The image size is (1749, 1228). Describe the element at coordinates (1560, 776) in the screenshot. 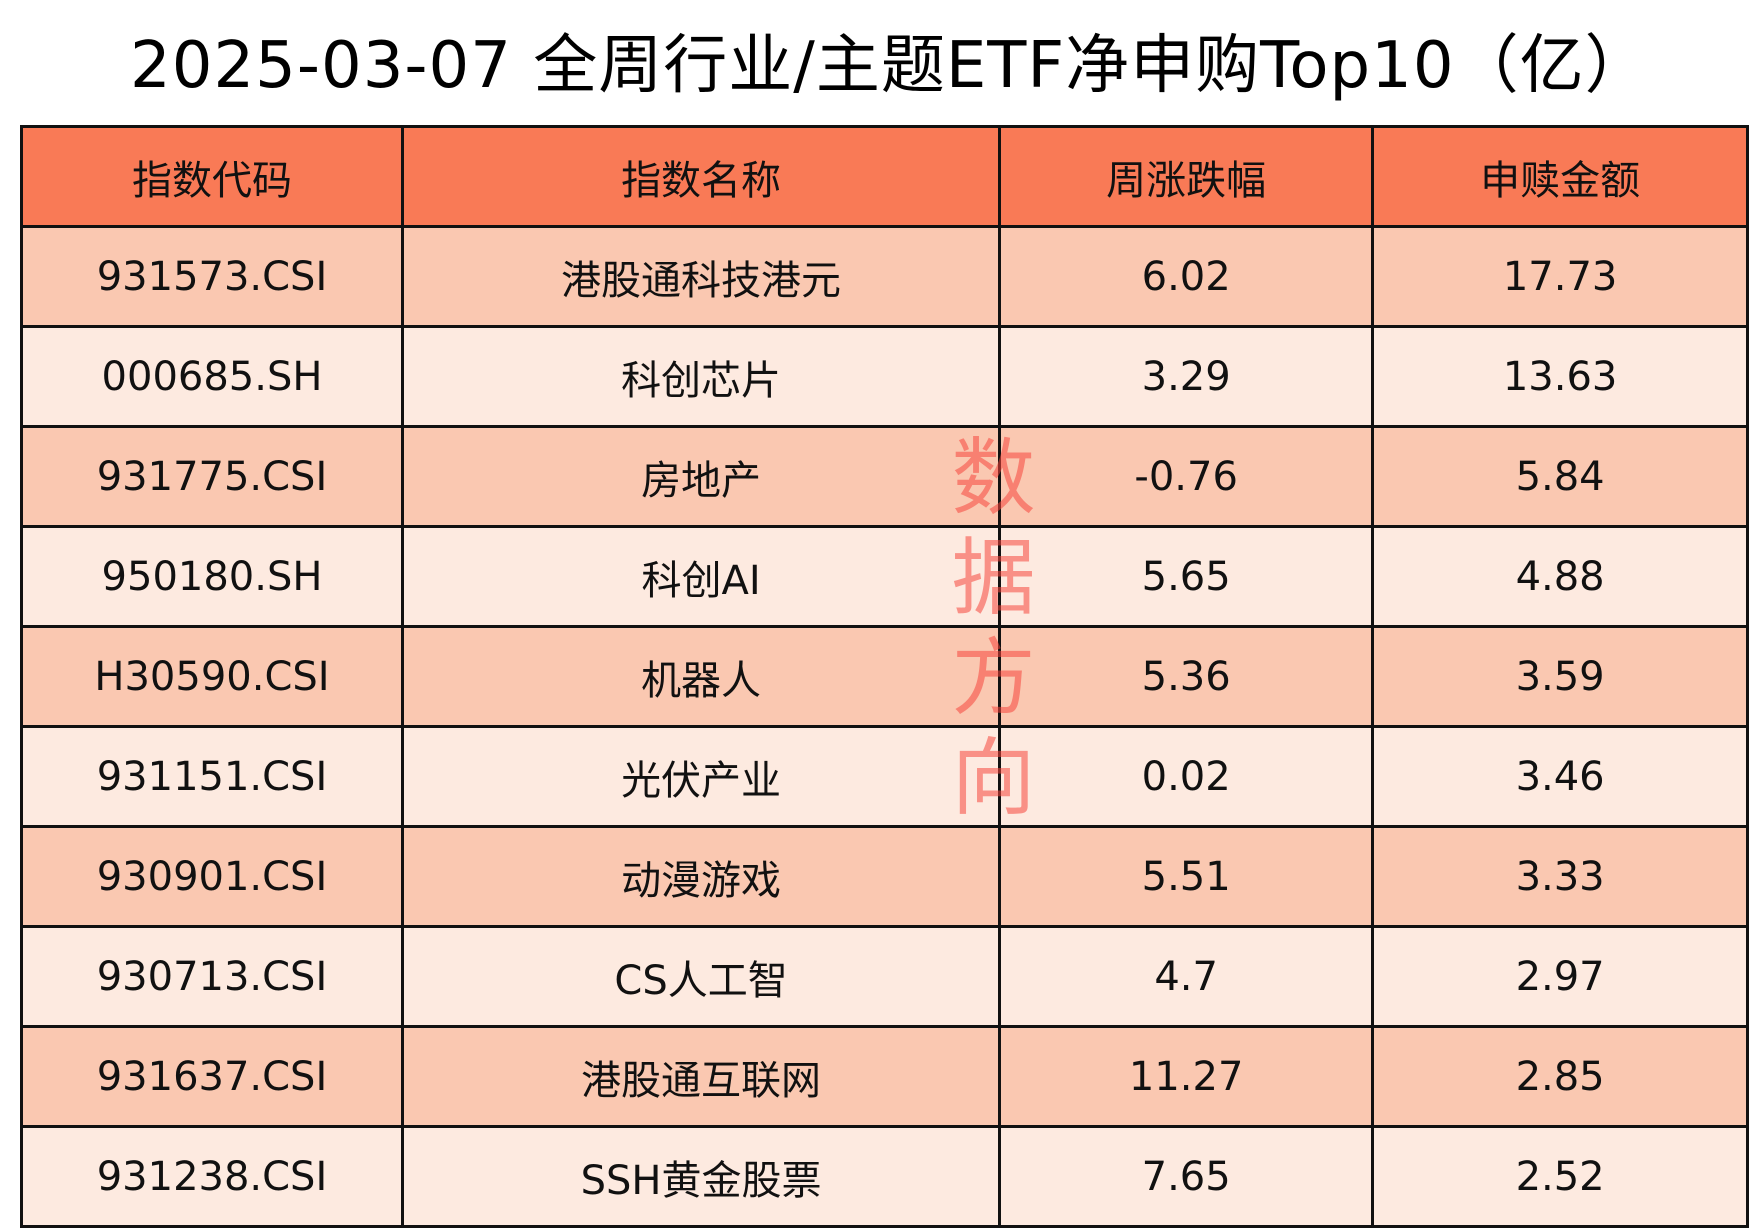

I see `cell-net-flow: 3.46` at that location.